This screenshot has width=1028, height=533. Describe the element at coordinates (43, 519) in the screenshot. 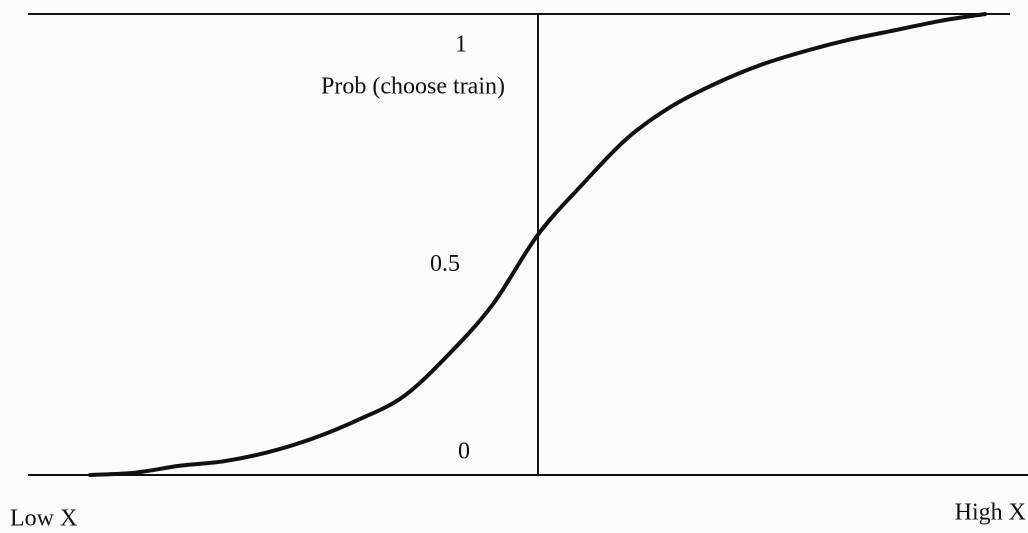

I see `x-low-label: Low X` at that location.